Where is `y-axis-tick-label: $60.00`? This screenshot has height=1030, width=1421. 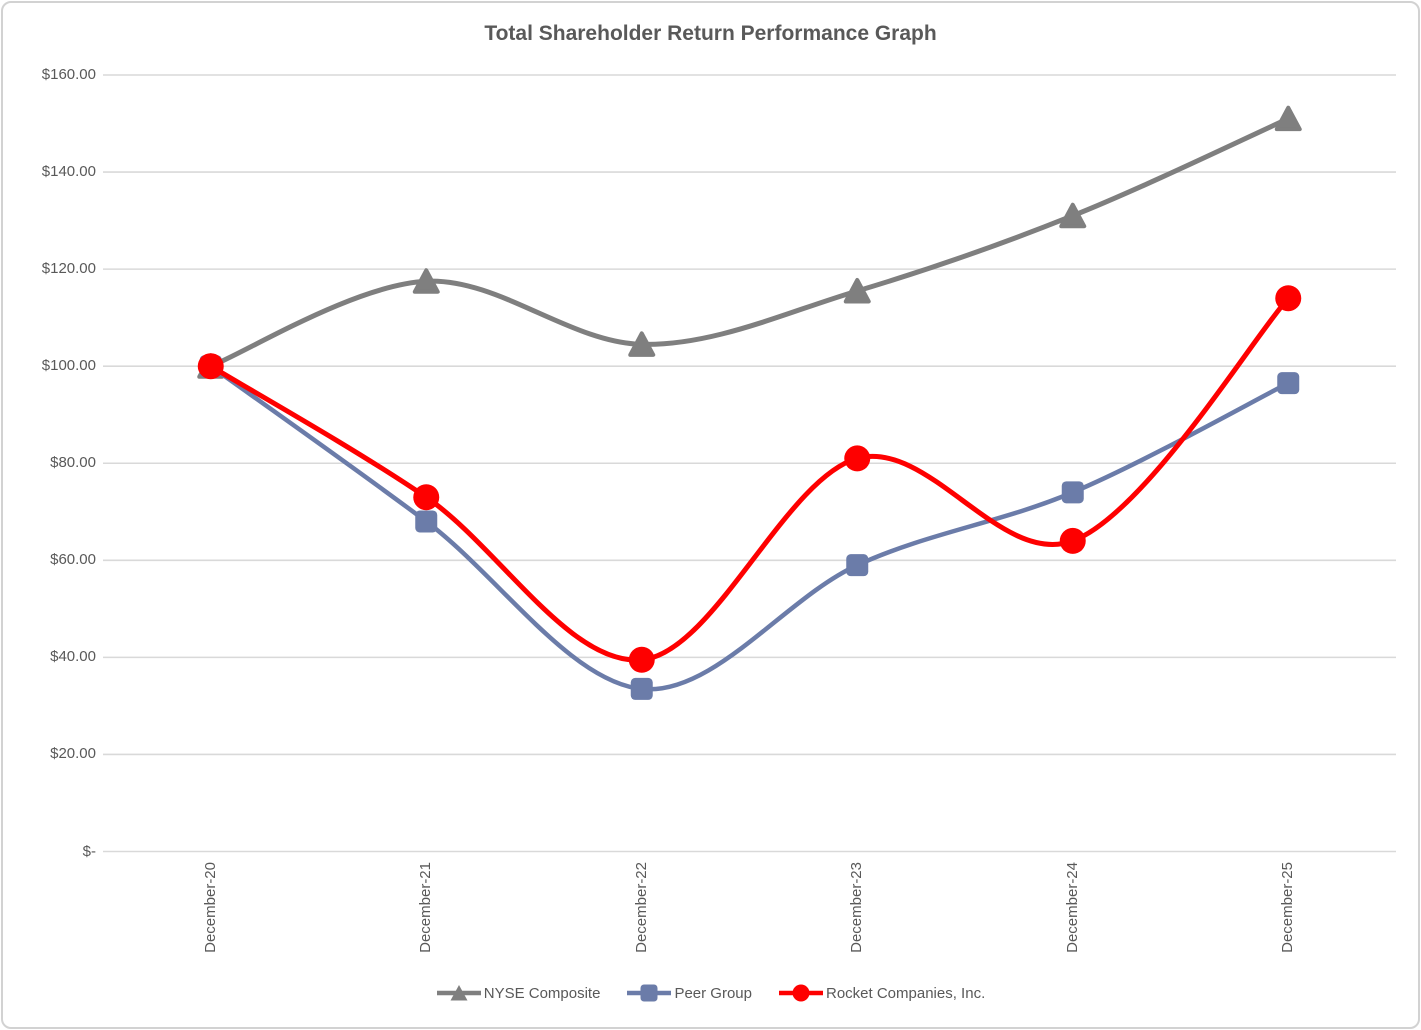 y-axis-tick-label: $60.00 is located at coordinates (73, 559).